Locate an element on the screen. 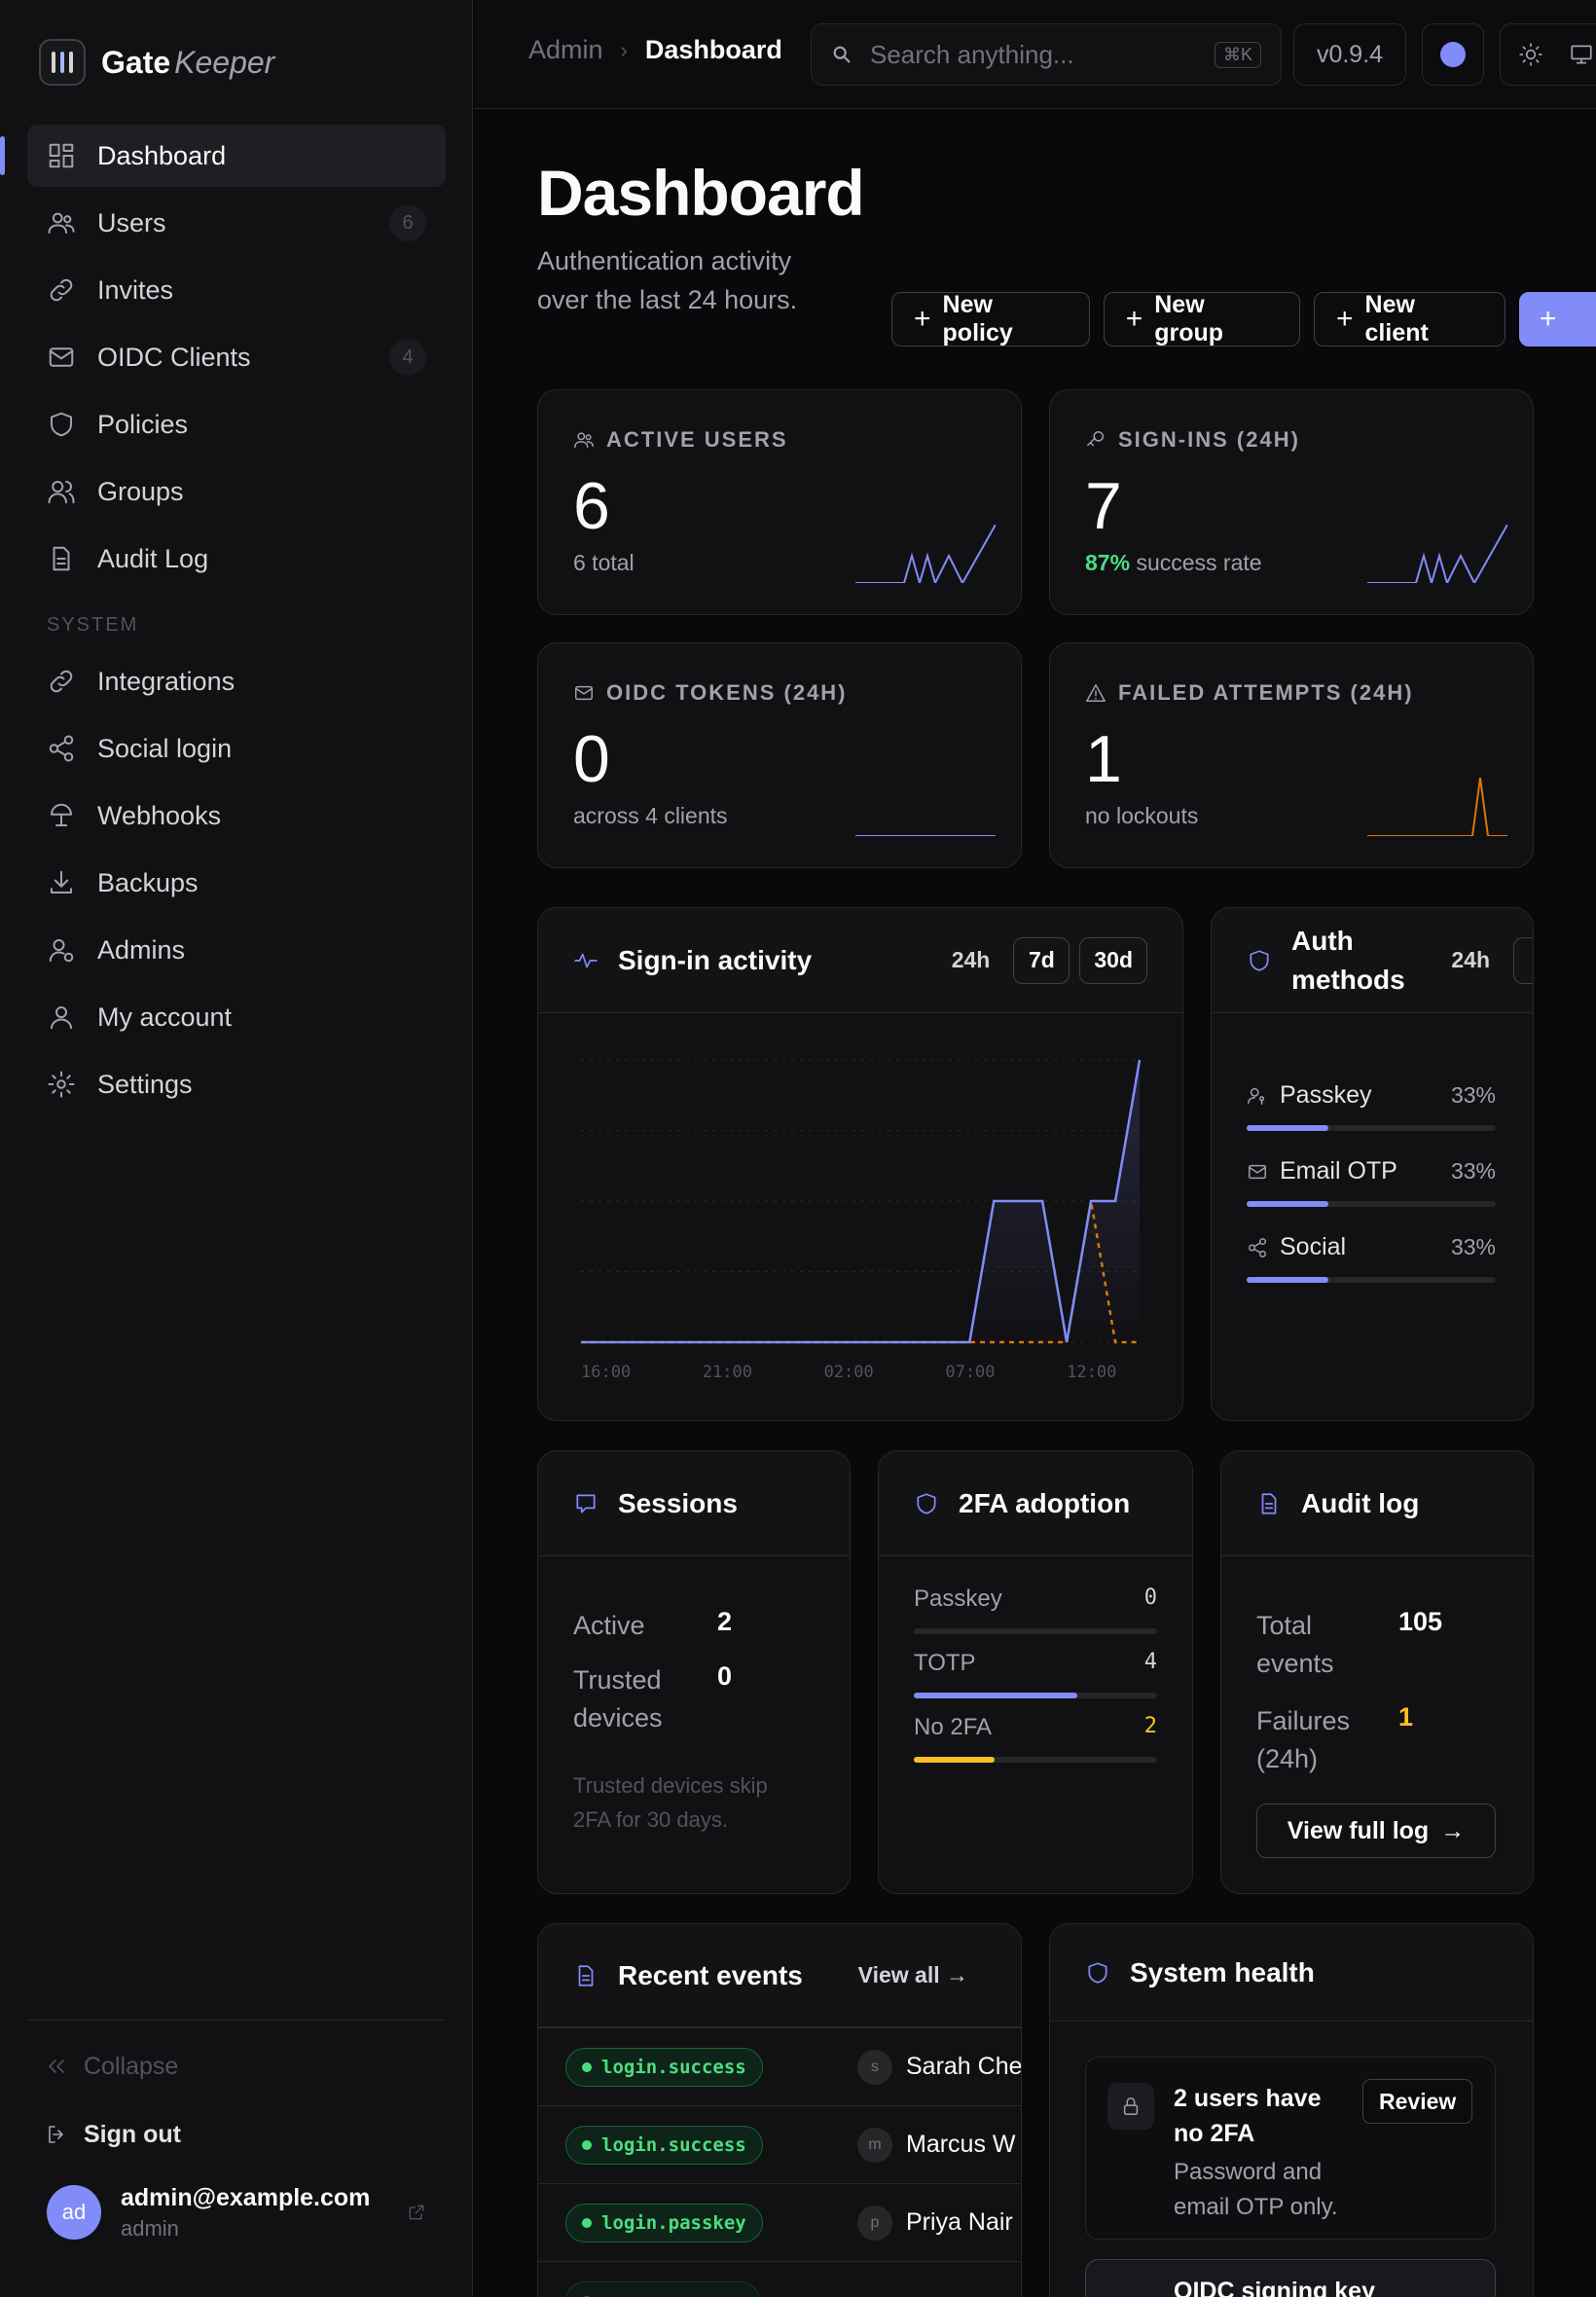 The width and height of the screenshot is (1596, 2297). accent-color-button is located at coordinates (1453, 55).